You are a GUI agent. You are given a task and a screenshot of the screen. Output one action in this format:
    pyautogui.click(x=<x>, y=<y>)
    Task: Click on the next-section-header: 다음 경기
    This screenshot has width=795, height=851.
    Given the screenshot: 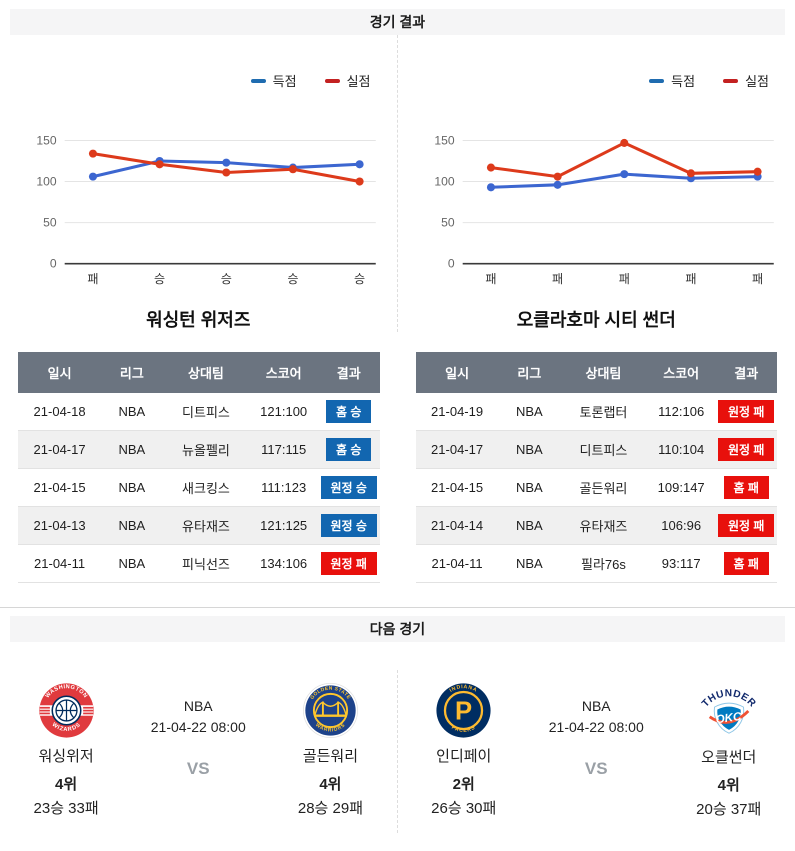 What is the action you would take?
    pyautogui.click(x=397, y=629)
    